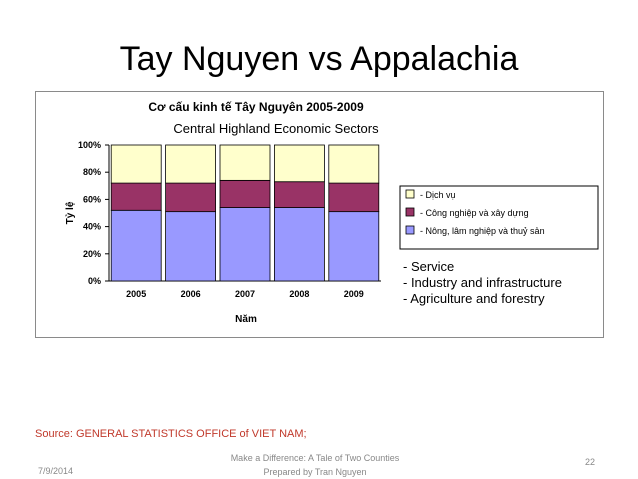  Describe the element at coordinates (92, 199) in the screenshot. I see `y-tick-label: 60%` at that location.